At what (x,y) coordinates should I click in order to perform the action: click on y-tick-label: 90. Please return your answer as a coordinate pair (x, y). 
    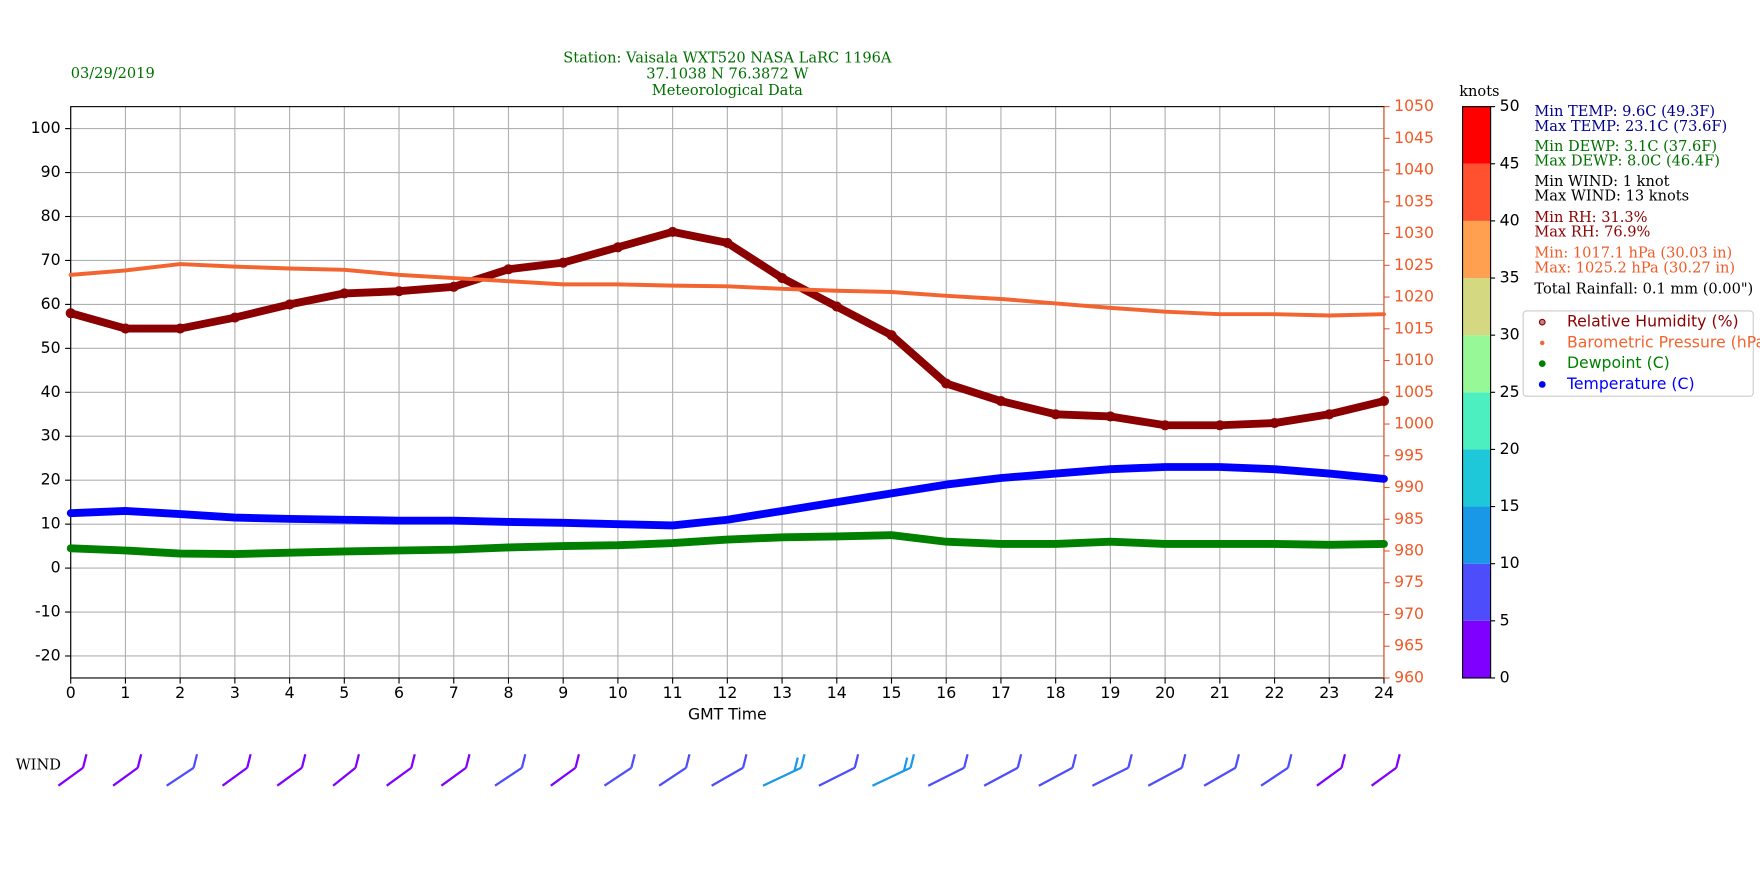
    Looking at the image, I should click on (51, 171).